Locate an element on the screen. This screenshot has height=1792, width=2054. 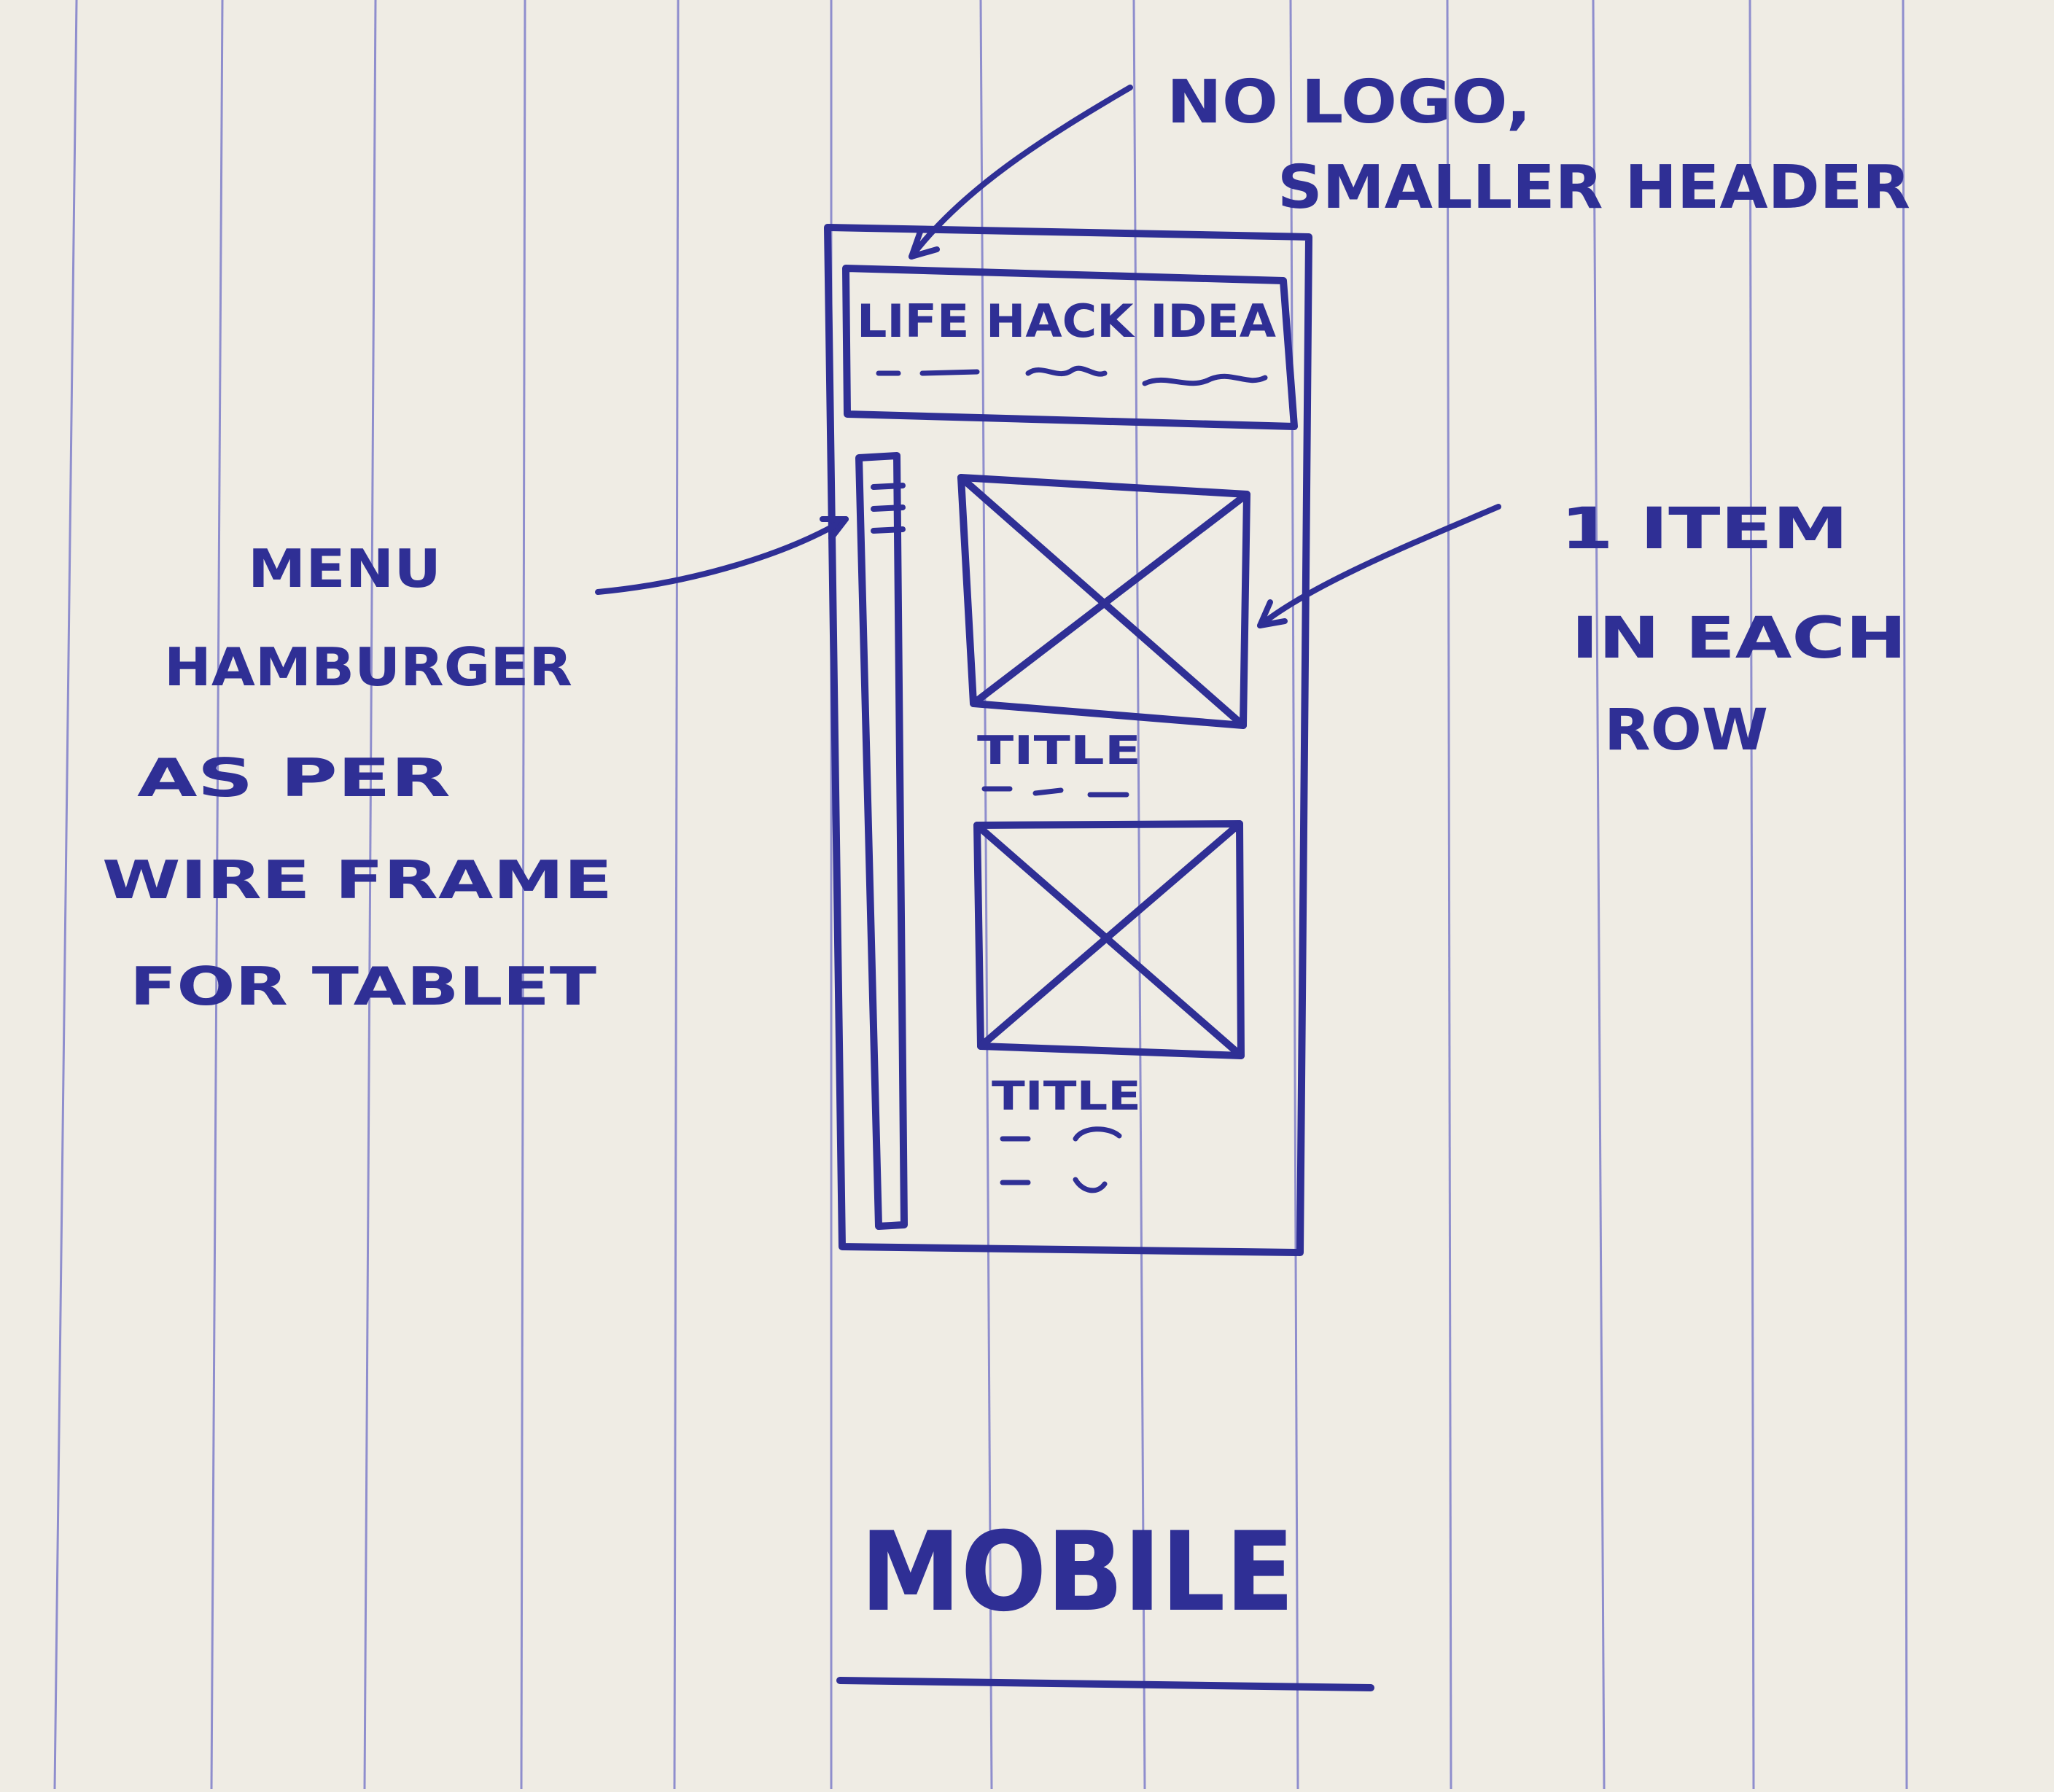
menu-note-line-2: HAMBURGER is located at coordinates (368, 667).